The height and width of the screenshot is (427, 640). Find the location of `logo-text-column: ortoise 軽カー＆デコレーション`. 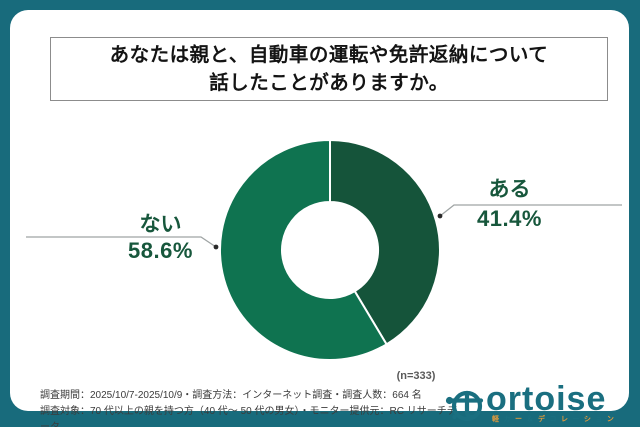

logo-text-column: ortoise 軽カー＆デコレーション is located at coordinates (552, 403).